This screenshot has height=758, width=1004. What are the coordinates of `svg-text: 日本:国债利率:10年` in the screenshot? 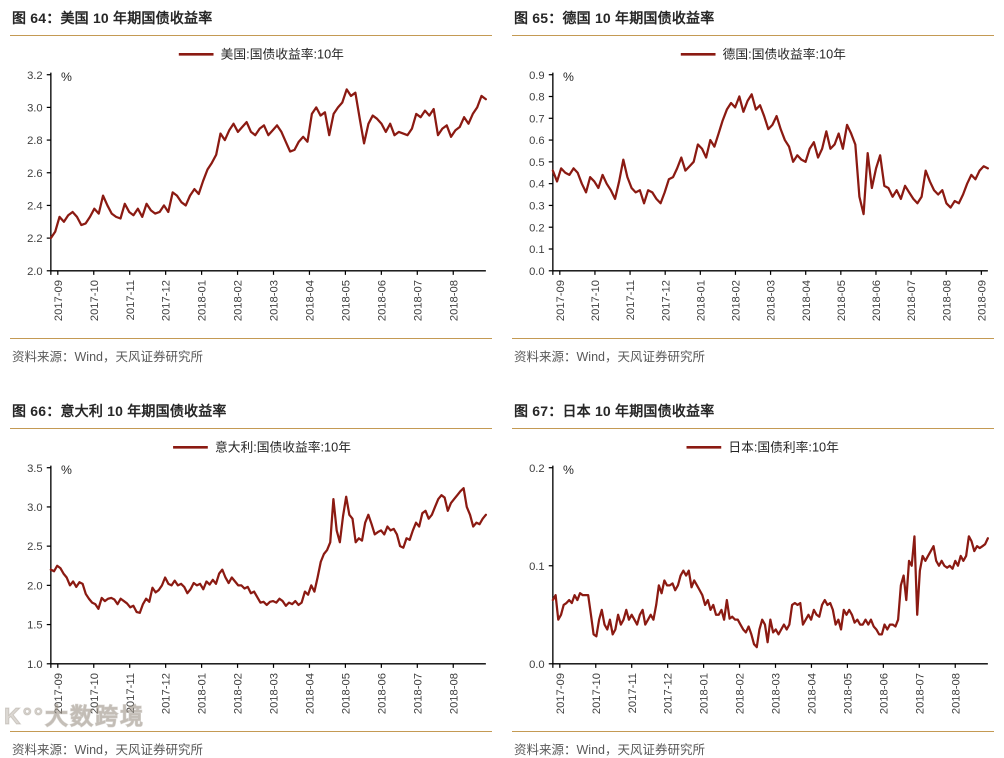 It's located at (783, 447).